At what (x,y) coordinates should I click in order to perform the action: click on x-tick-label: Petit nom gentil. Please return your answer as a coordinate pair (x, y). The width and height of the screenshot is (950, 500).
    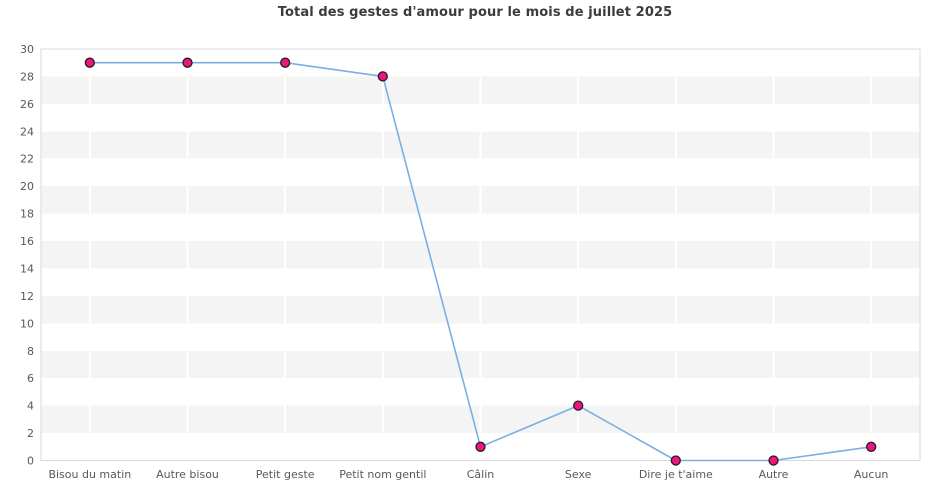
    Looking at the image, I should click on (382, 474).